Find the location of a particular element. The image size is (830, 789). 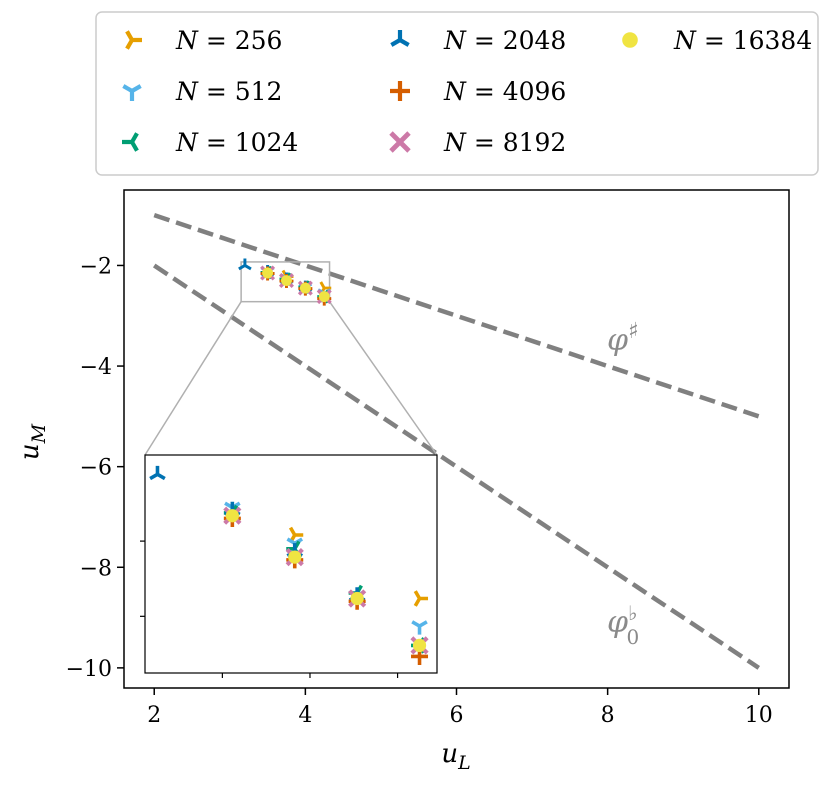

zoom-box is located at coordinates (285, 282).